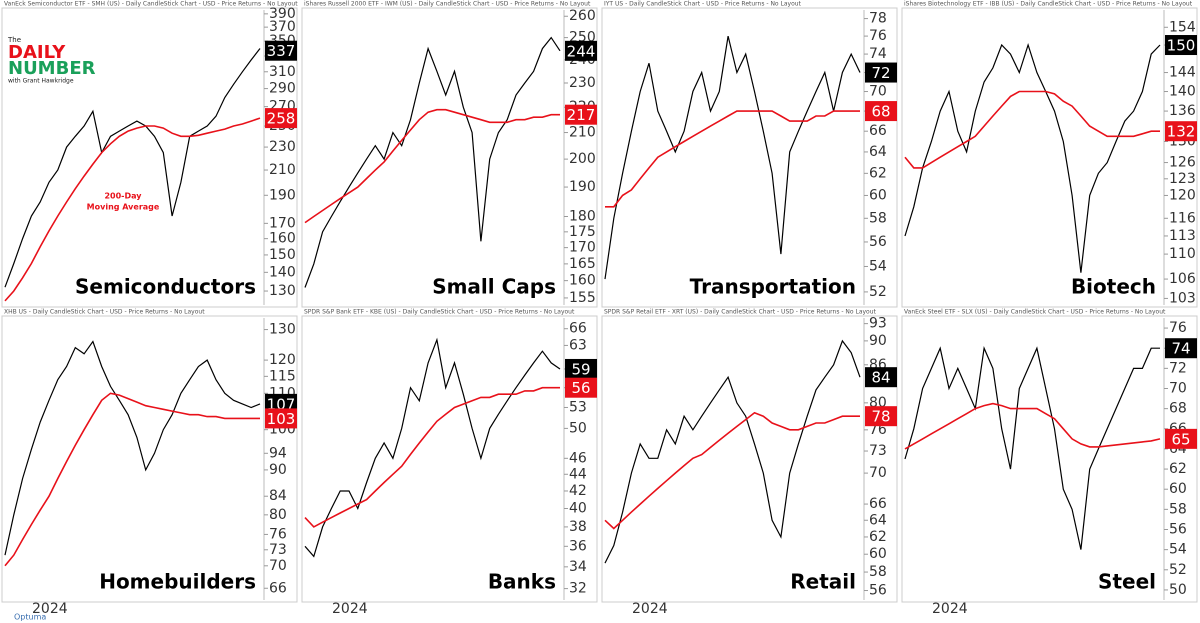 Image resolution: width=1200 pixels, height=623 pixels. What do you see at coordinates (278, 496) in the screenshot?
I see `y-tick-label: 84` at bounding box center [278, 496].